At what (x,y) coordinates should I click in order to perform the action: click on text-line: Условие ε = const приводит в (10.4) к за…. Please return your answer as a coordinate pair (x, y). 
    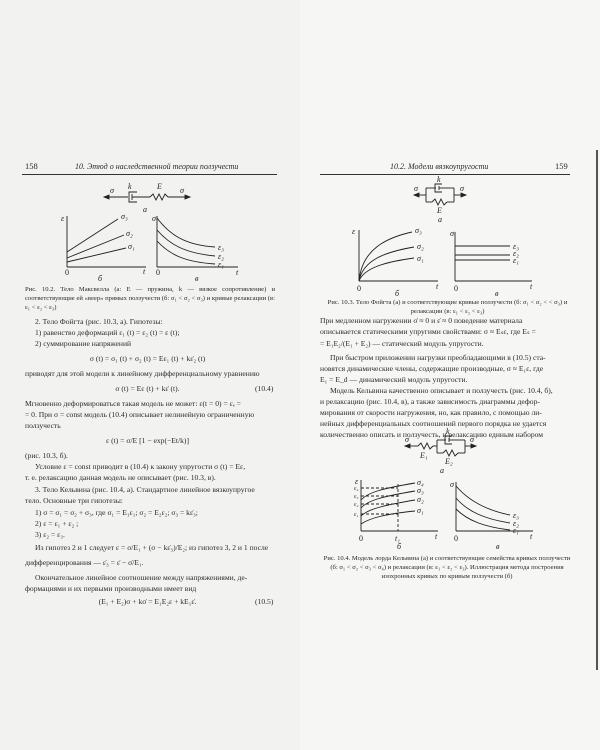
    Looking at the image, I should click on (140, 466).